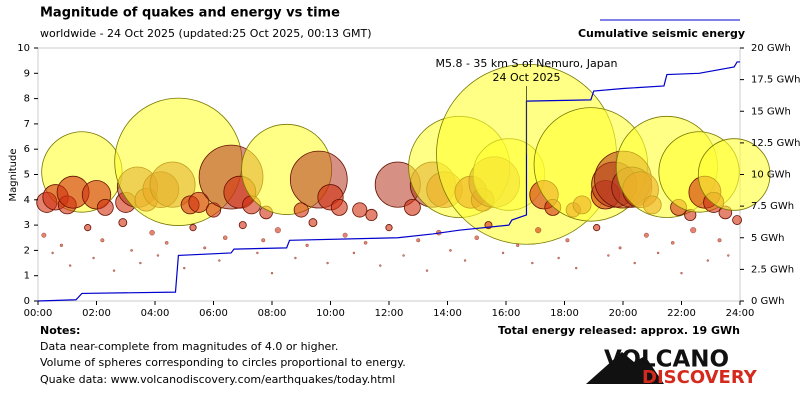  I want to click on y2-tick-label: 0 GWh, so click(768, 301).